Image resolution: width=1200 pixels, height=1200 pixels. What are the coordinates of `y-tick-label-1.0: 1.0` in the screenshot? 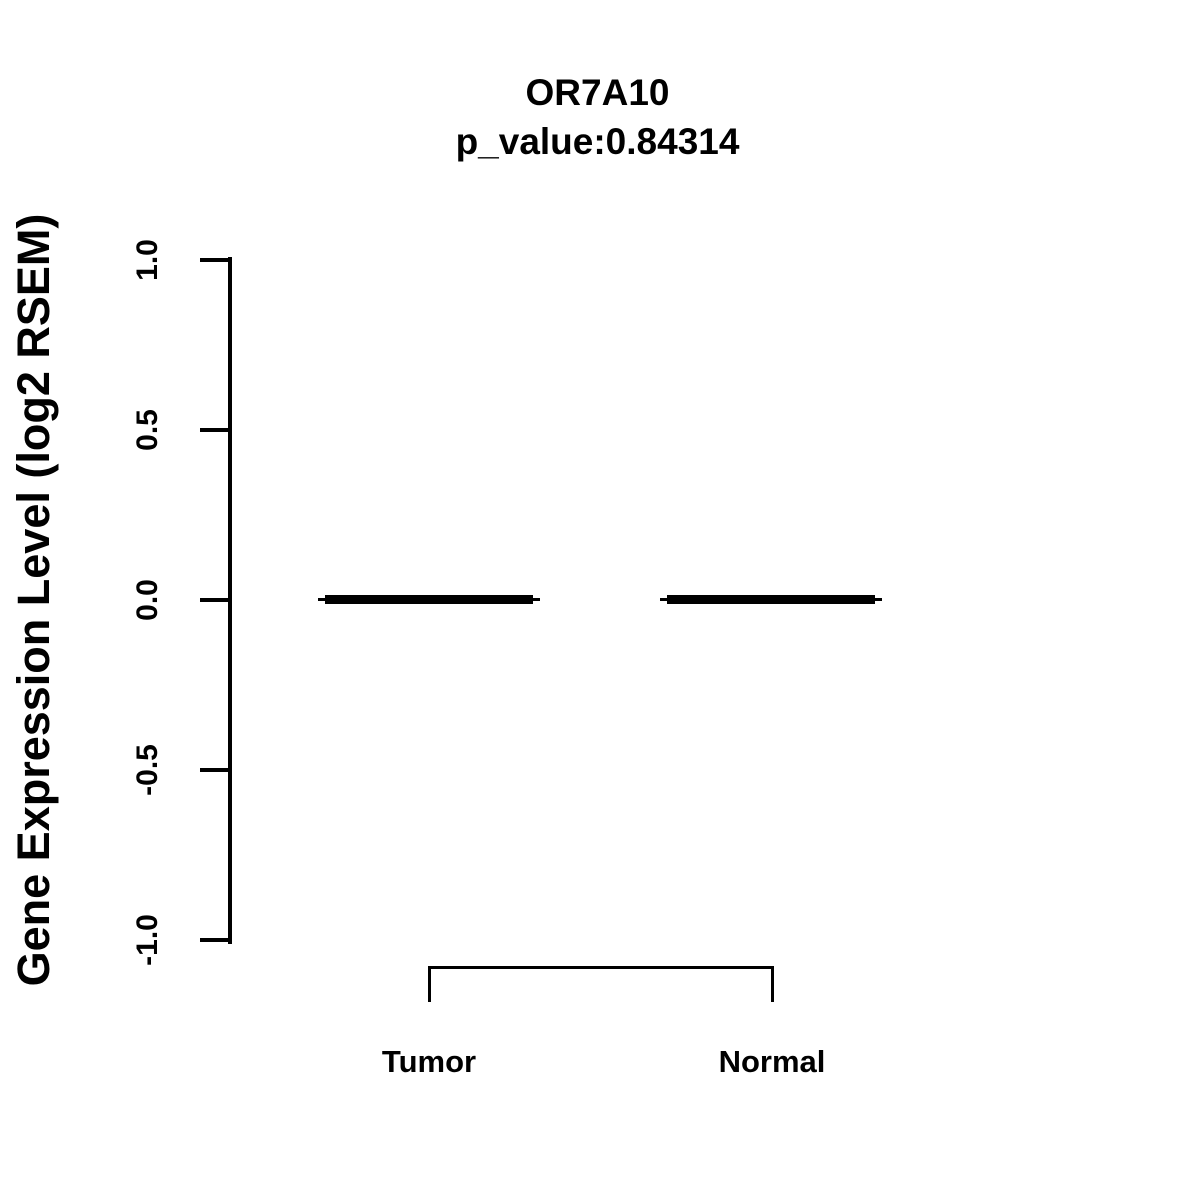 It's located at (147, 260).